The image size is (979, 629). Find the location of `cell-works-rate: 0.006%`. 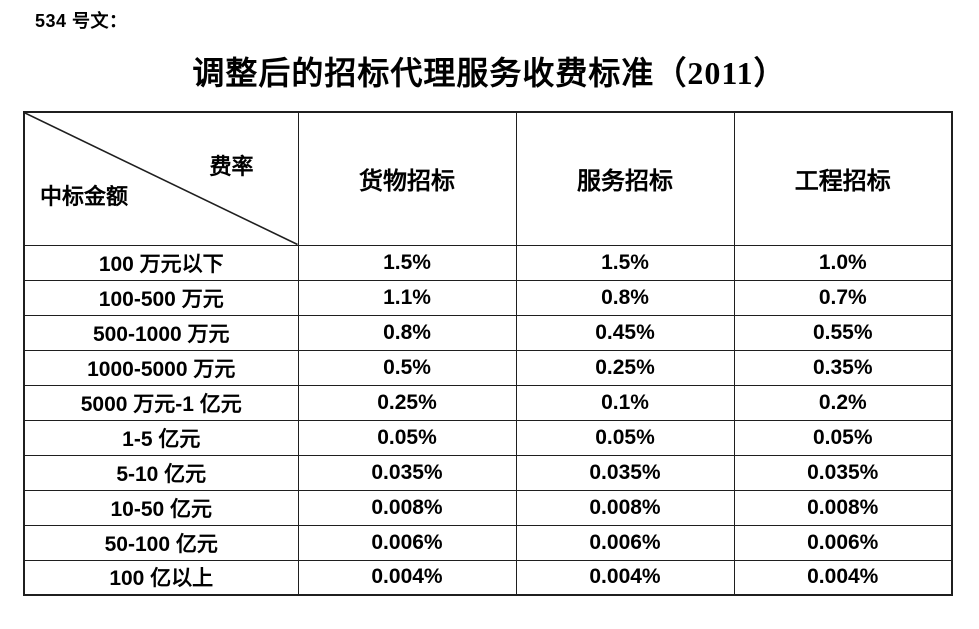

cell-works-rate: 0.006% is located at coordinates (843, 542).